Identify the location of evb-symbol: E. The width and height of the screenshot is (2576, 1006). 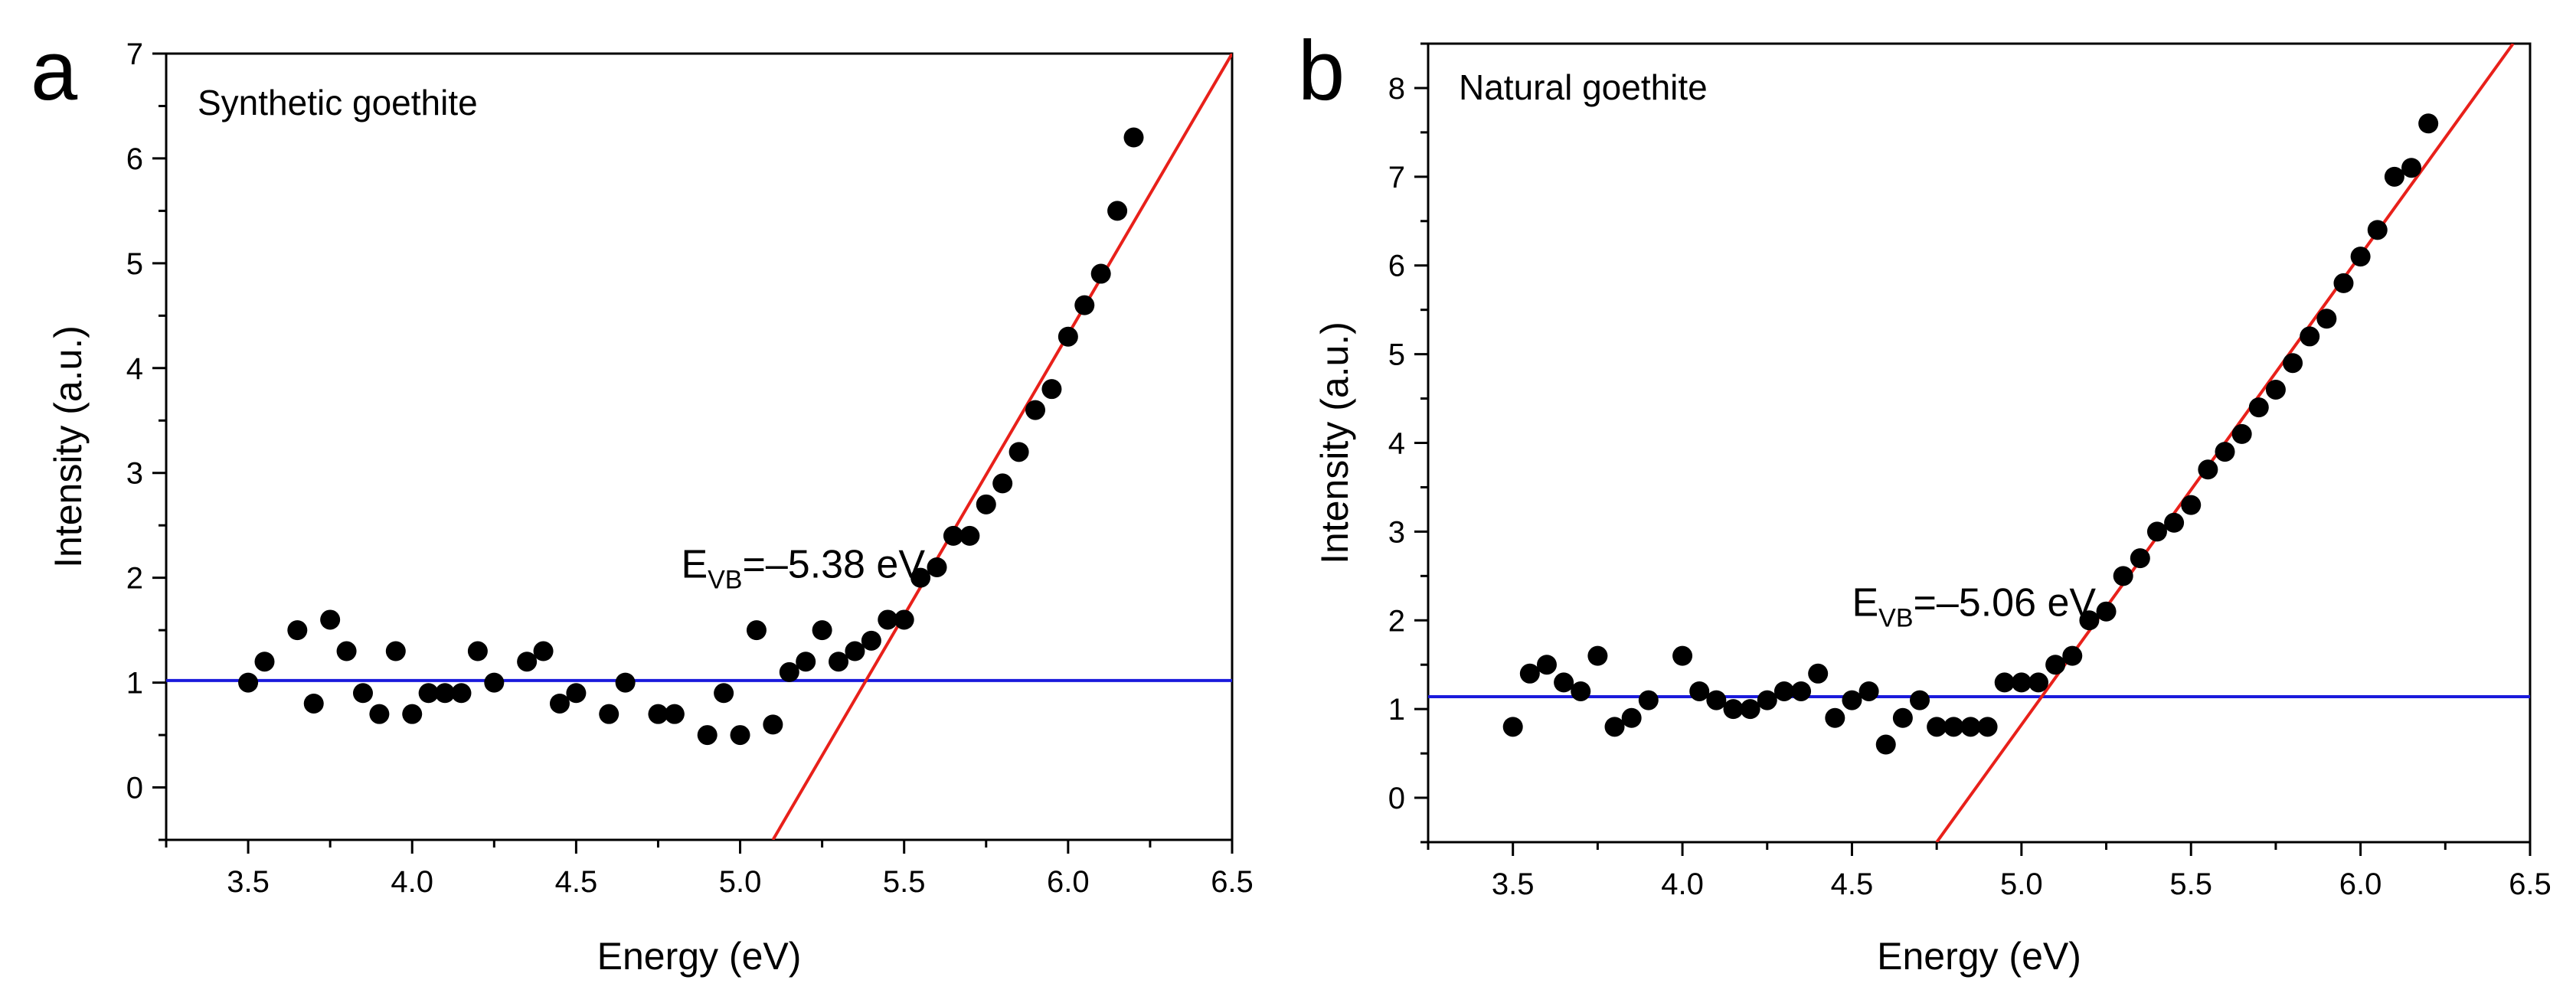
(694, 565).